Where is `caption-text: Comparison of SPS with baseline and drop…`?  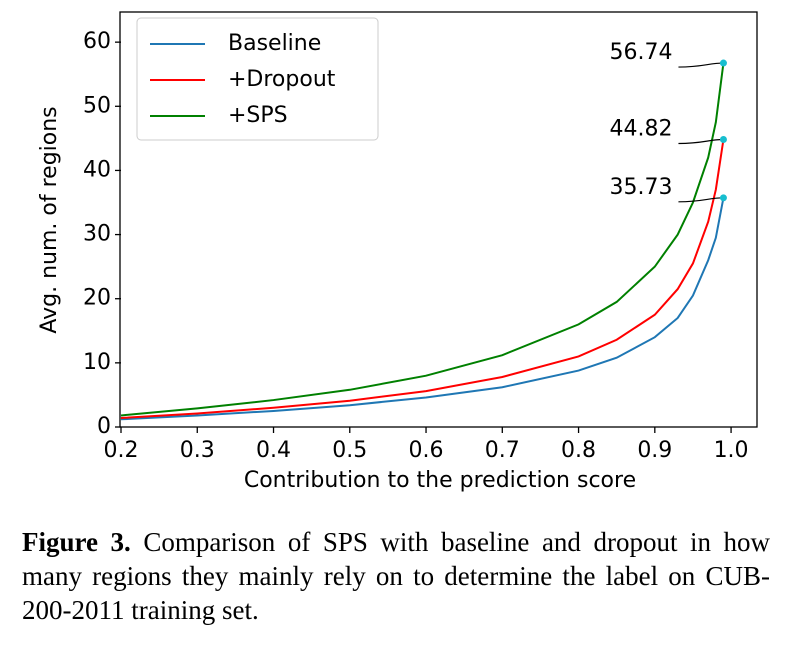
caption-text: Comparison of SPS with baseline and drop… is located at coordinates (396, 576).